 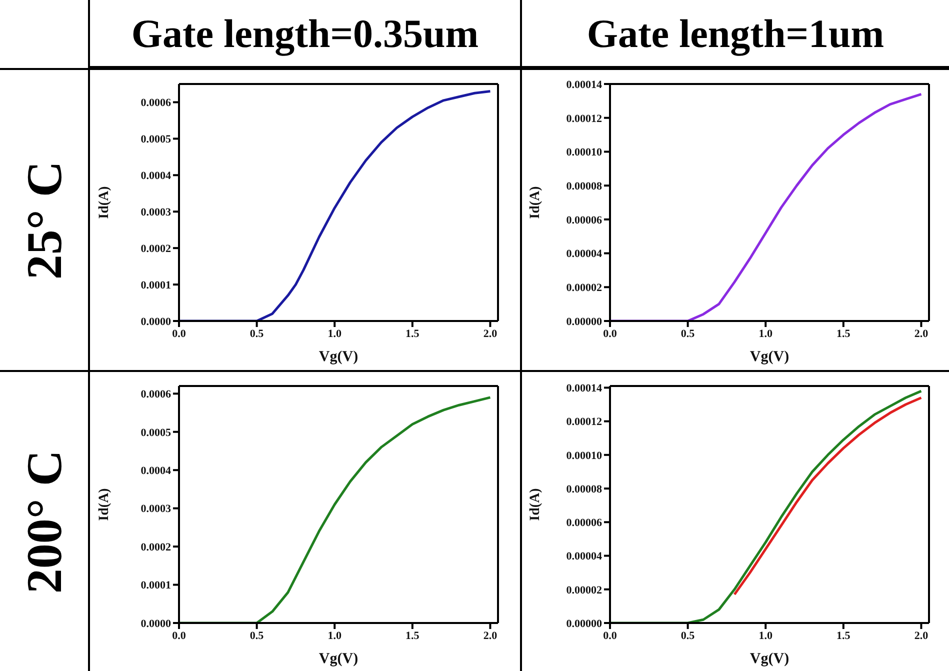 What do you see at coordinates (735, 33) in the screenshot?
I see `chart-title: Gate length=1um` at bounding box center [735, 33].